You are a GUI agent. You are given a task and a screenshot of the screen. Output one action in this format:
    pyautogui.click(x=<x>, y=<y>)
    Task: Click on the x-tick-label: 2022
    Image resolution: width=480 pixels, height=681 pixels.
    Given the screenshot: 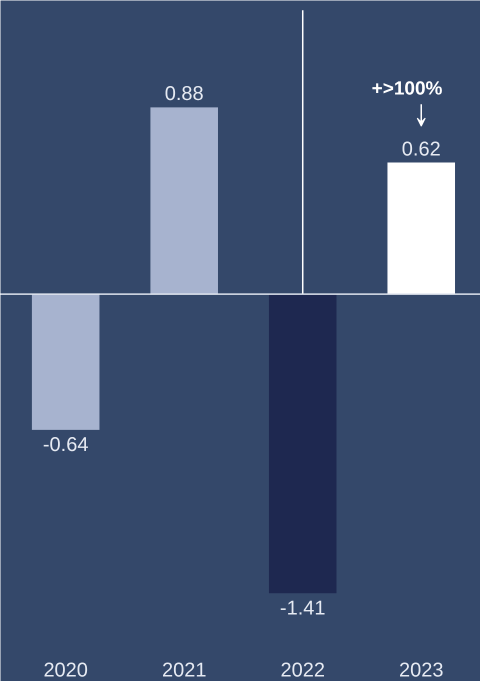 What is the action you would take?
    pyautogui.click(x=302, y=670)
    